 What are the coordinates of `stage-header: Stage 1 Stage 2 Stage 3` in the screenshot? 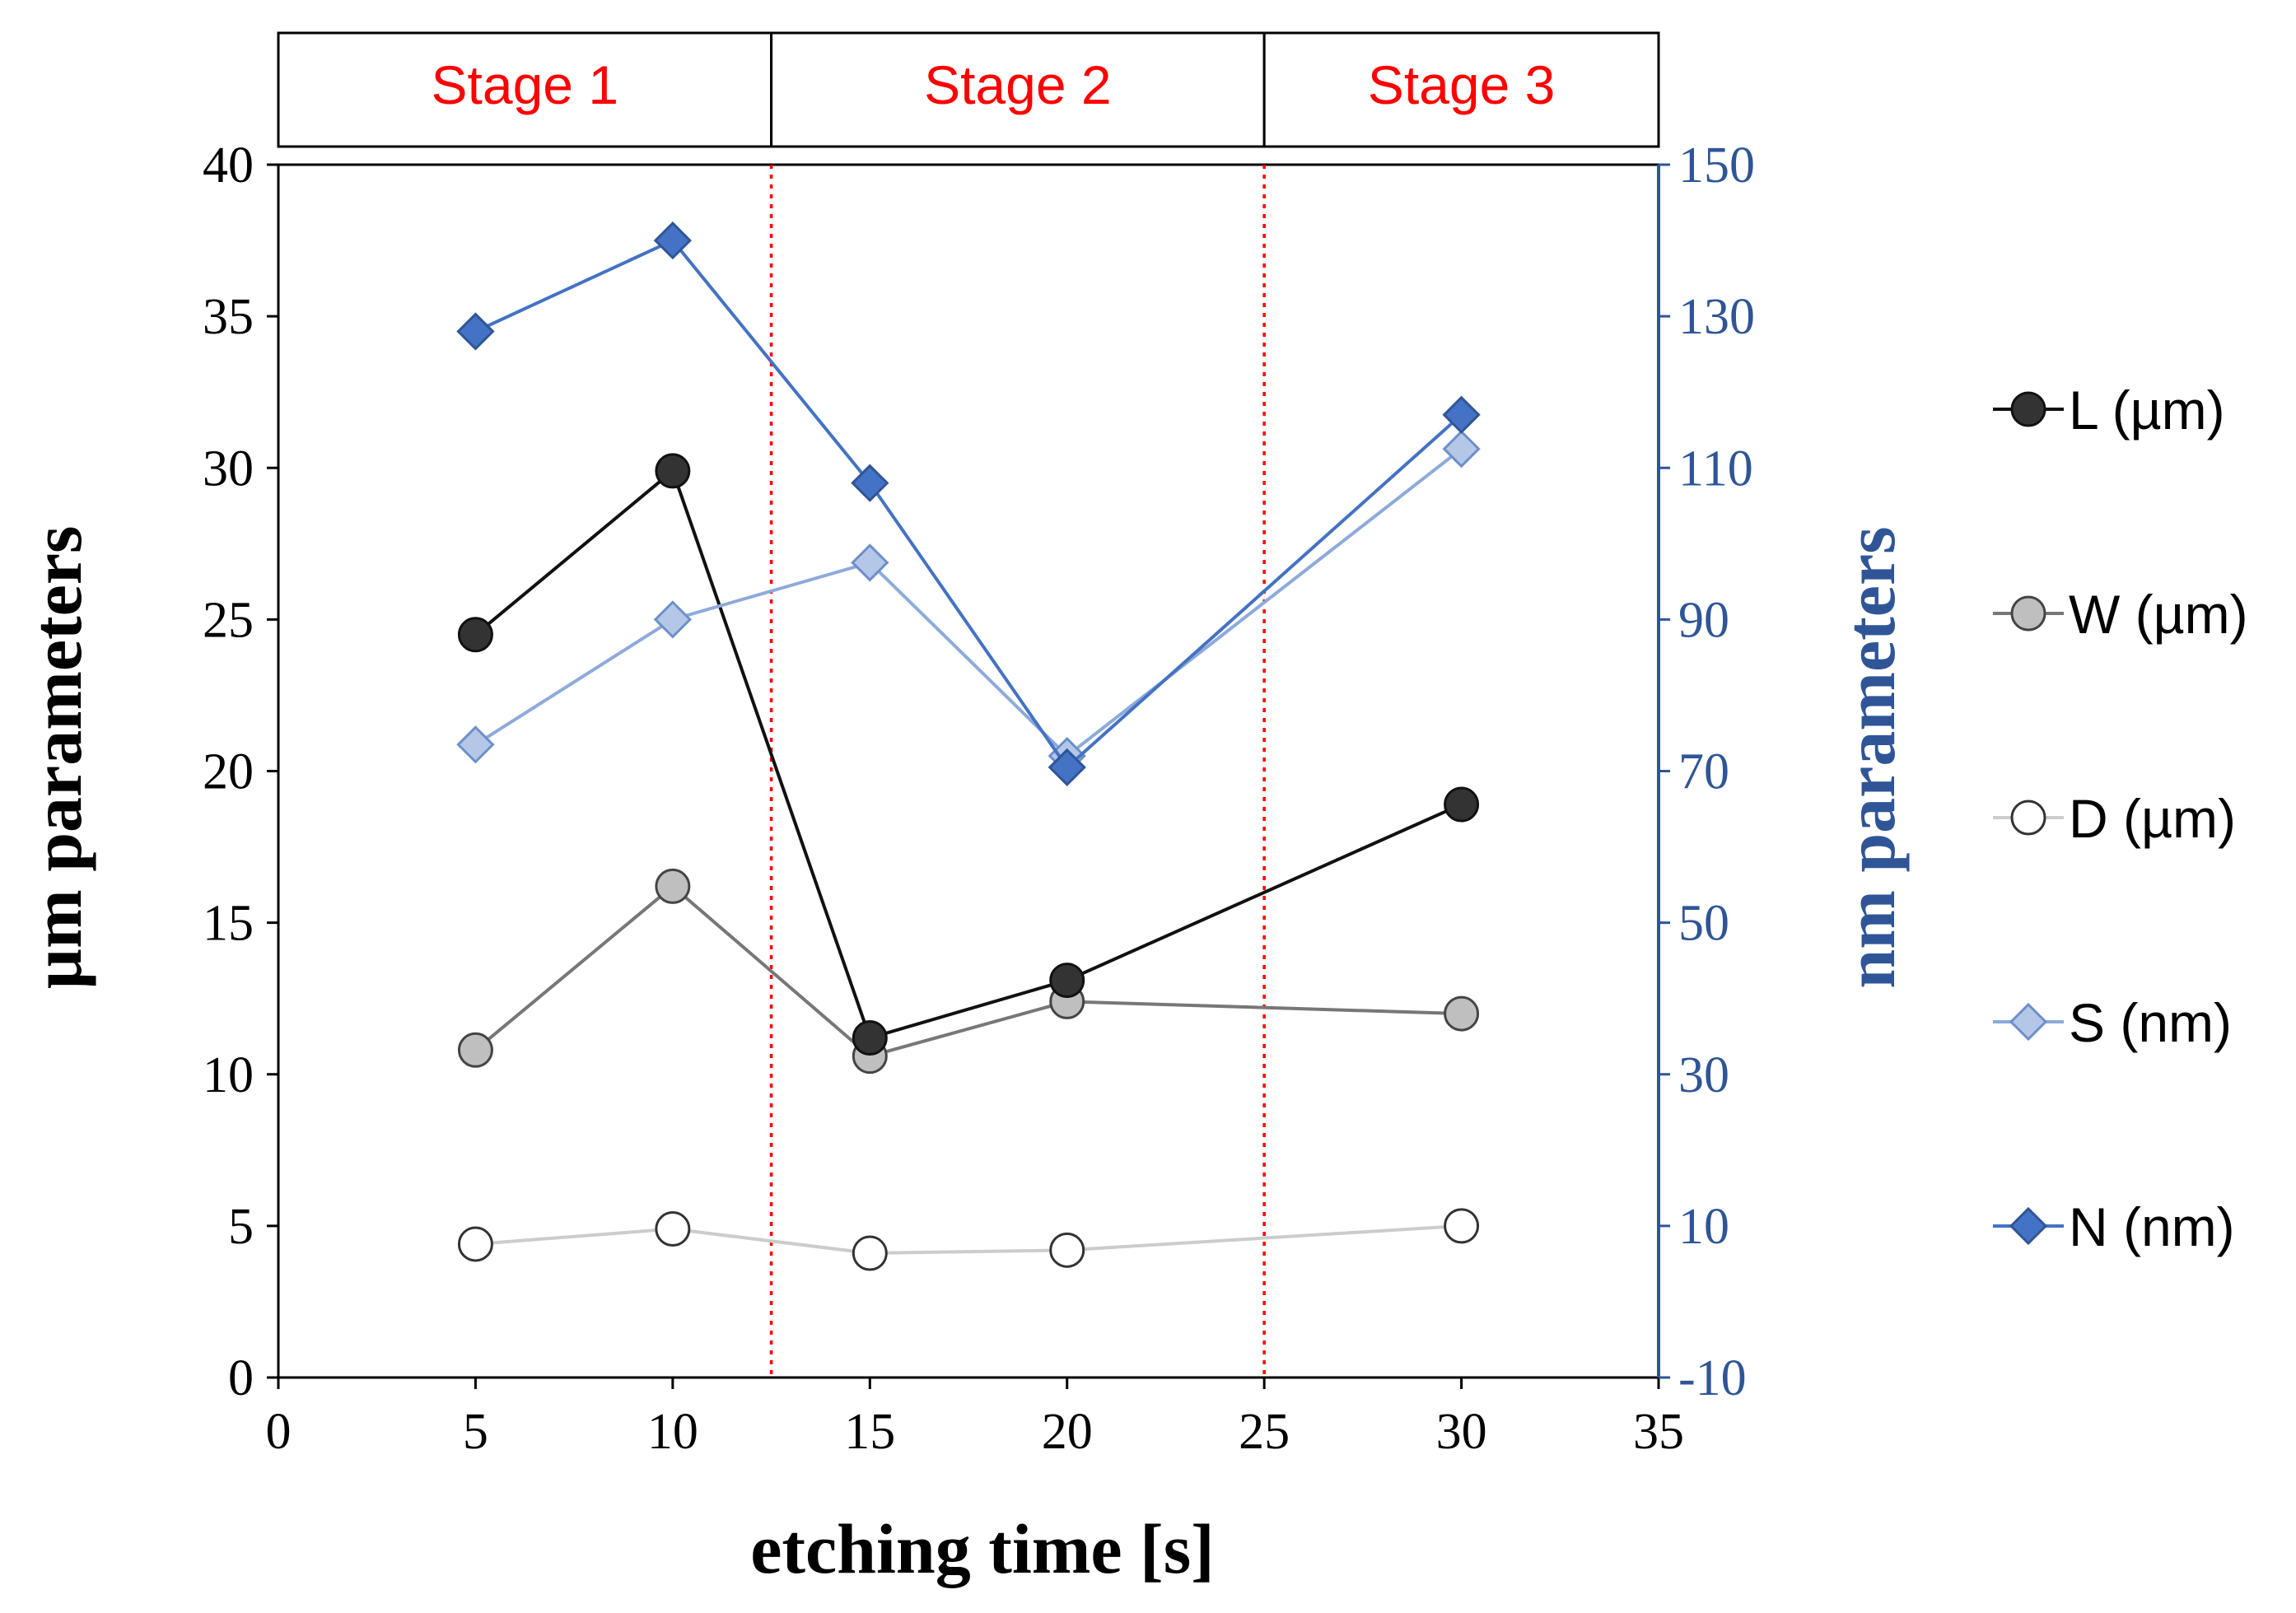 It's located at (968, 89).